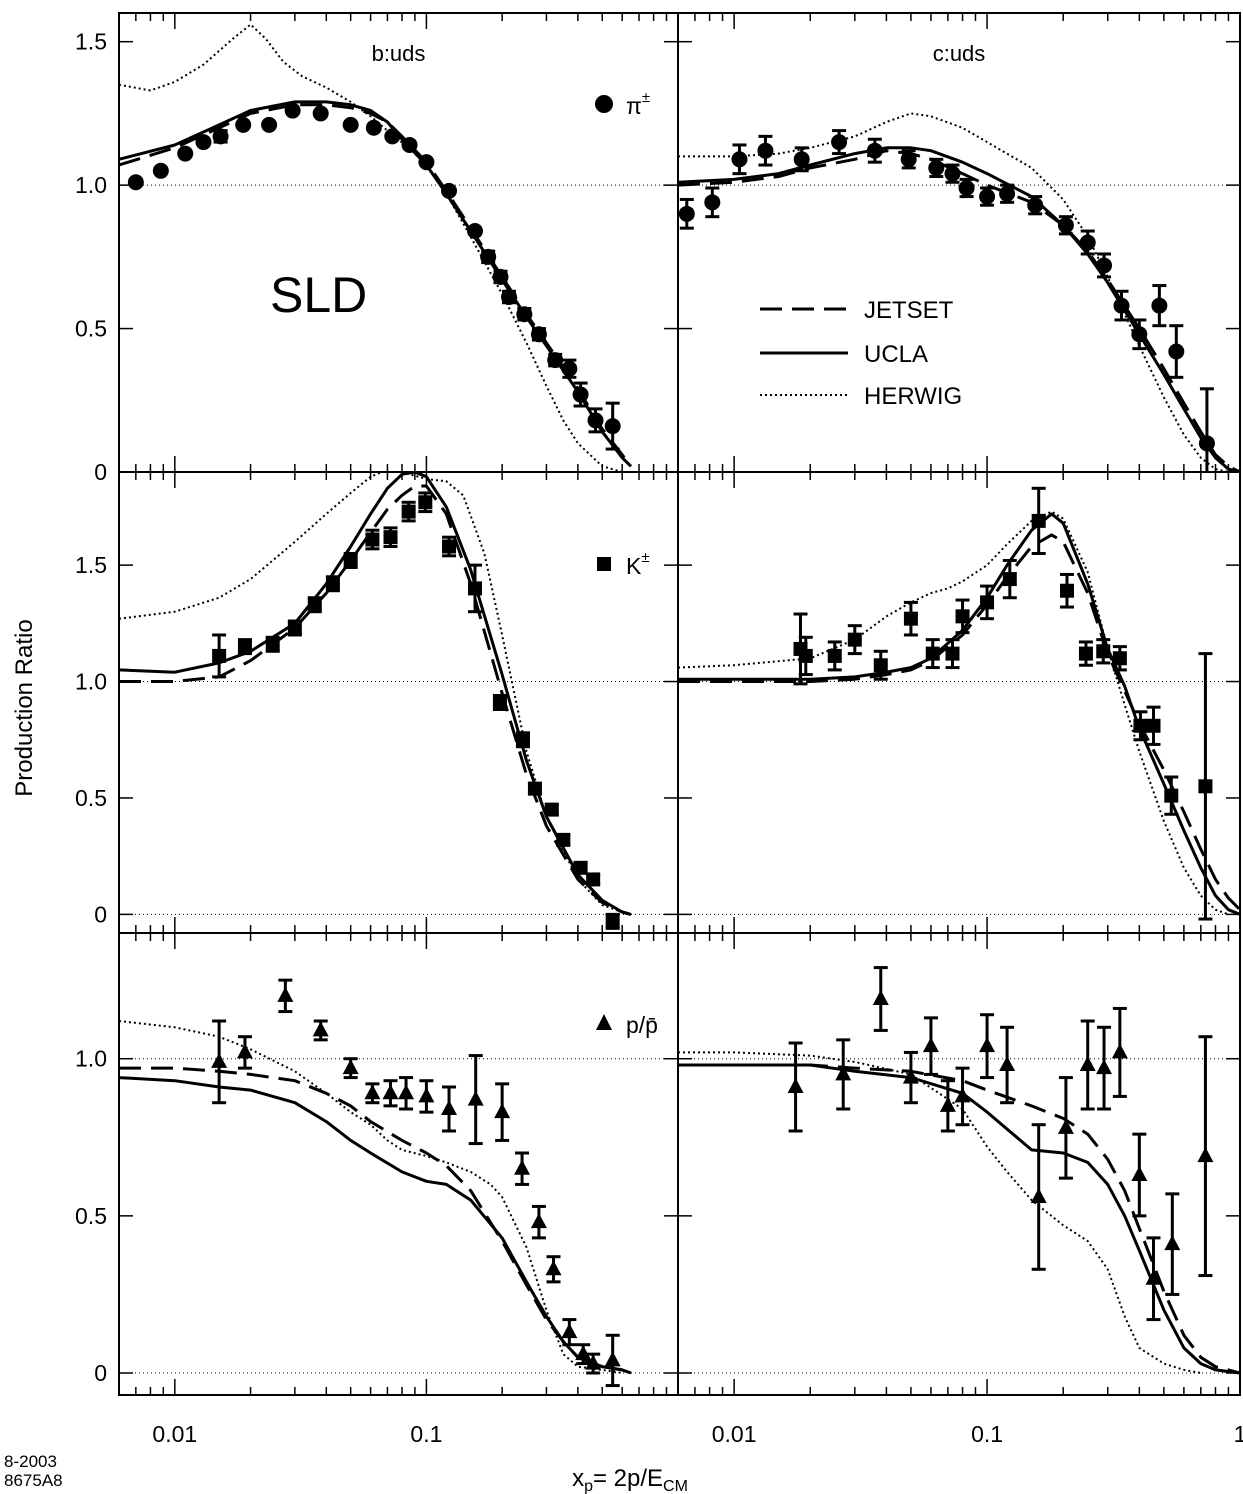  I want to click on species-label-K: K±, so click(623, 564).